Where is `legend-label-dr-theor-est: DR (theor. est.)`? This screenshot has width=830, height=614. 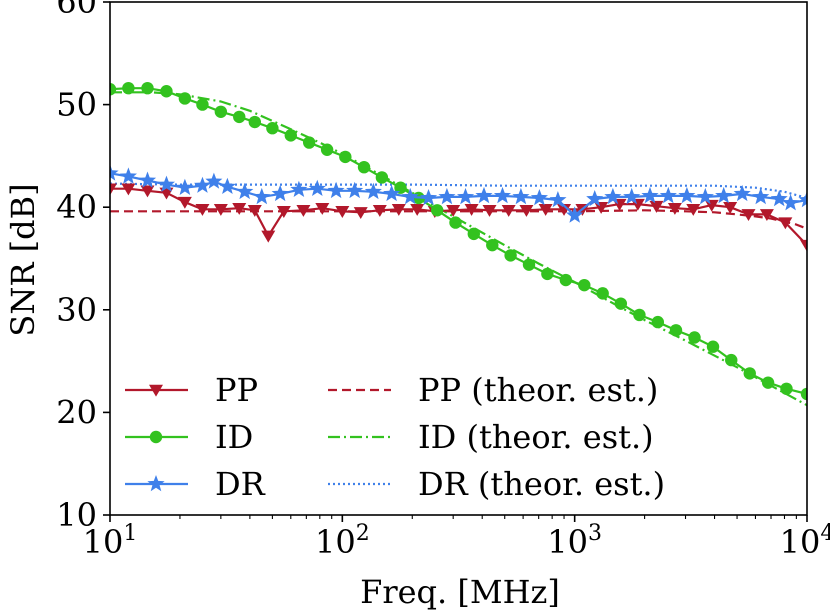 legend-label-dr-theor-est: DR (theor. est.) is located at coordinates (541, 484).